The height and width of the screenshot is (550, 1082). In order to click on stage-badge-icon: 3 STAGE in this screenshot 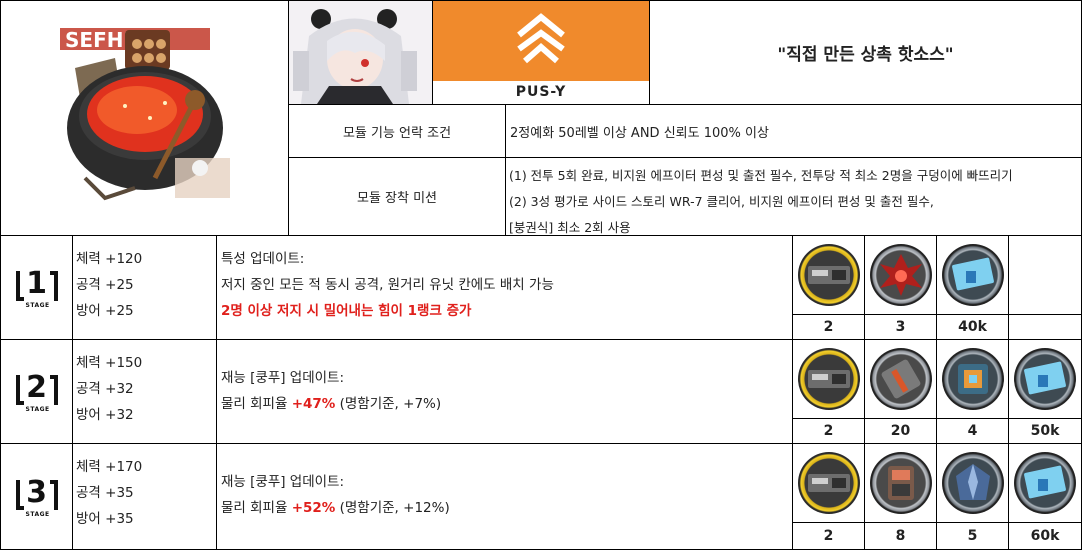, I will do `click(37, 497)`.